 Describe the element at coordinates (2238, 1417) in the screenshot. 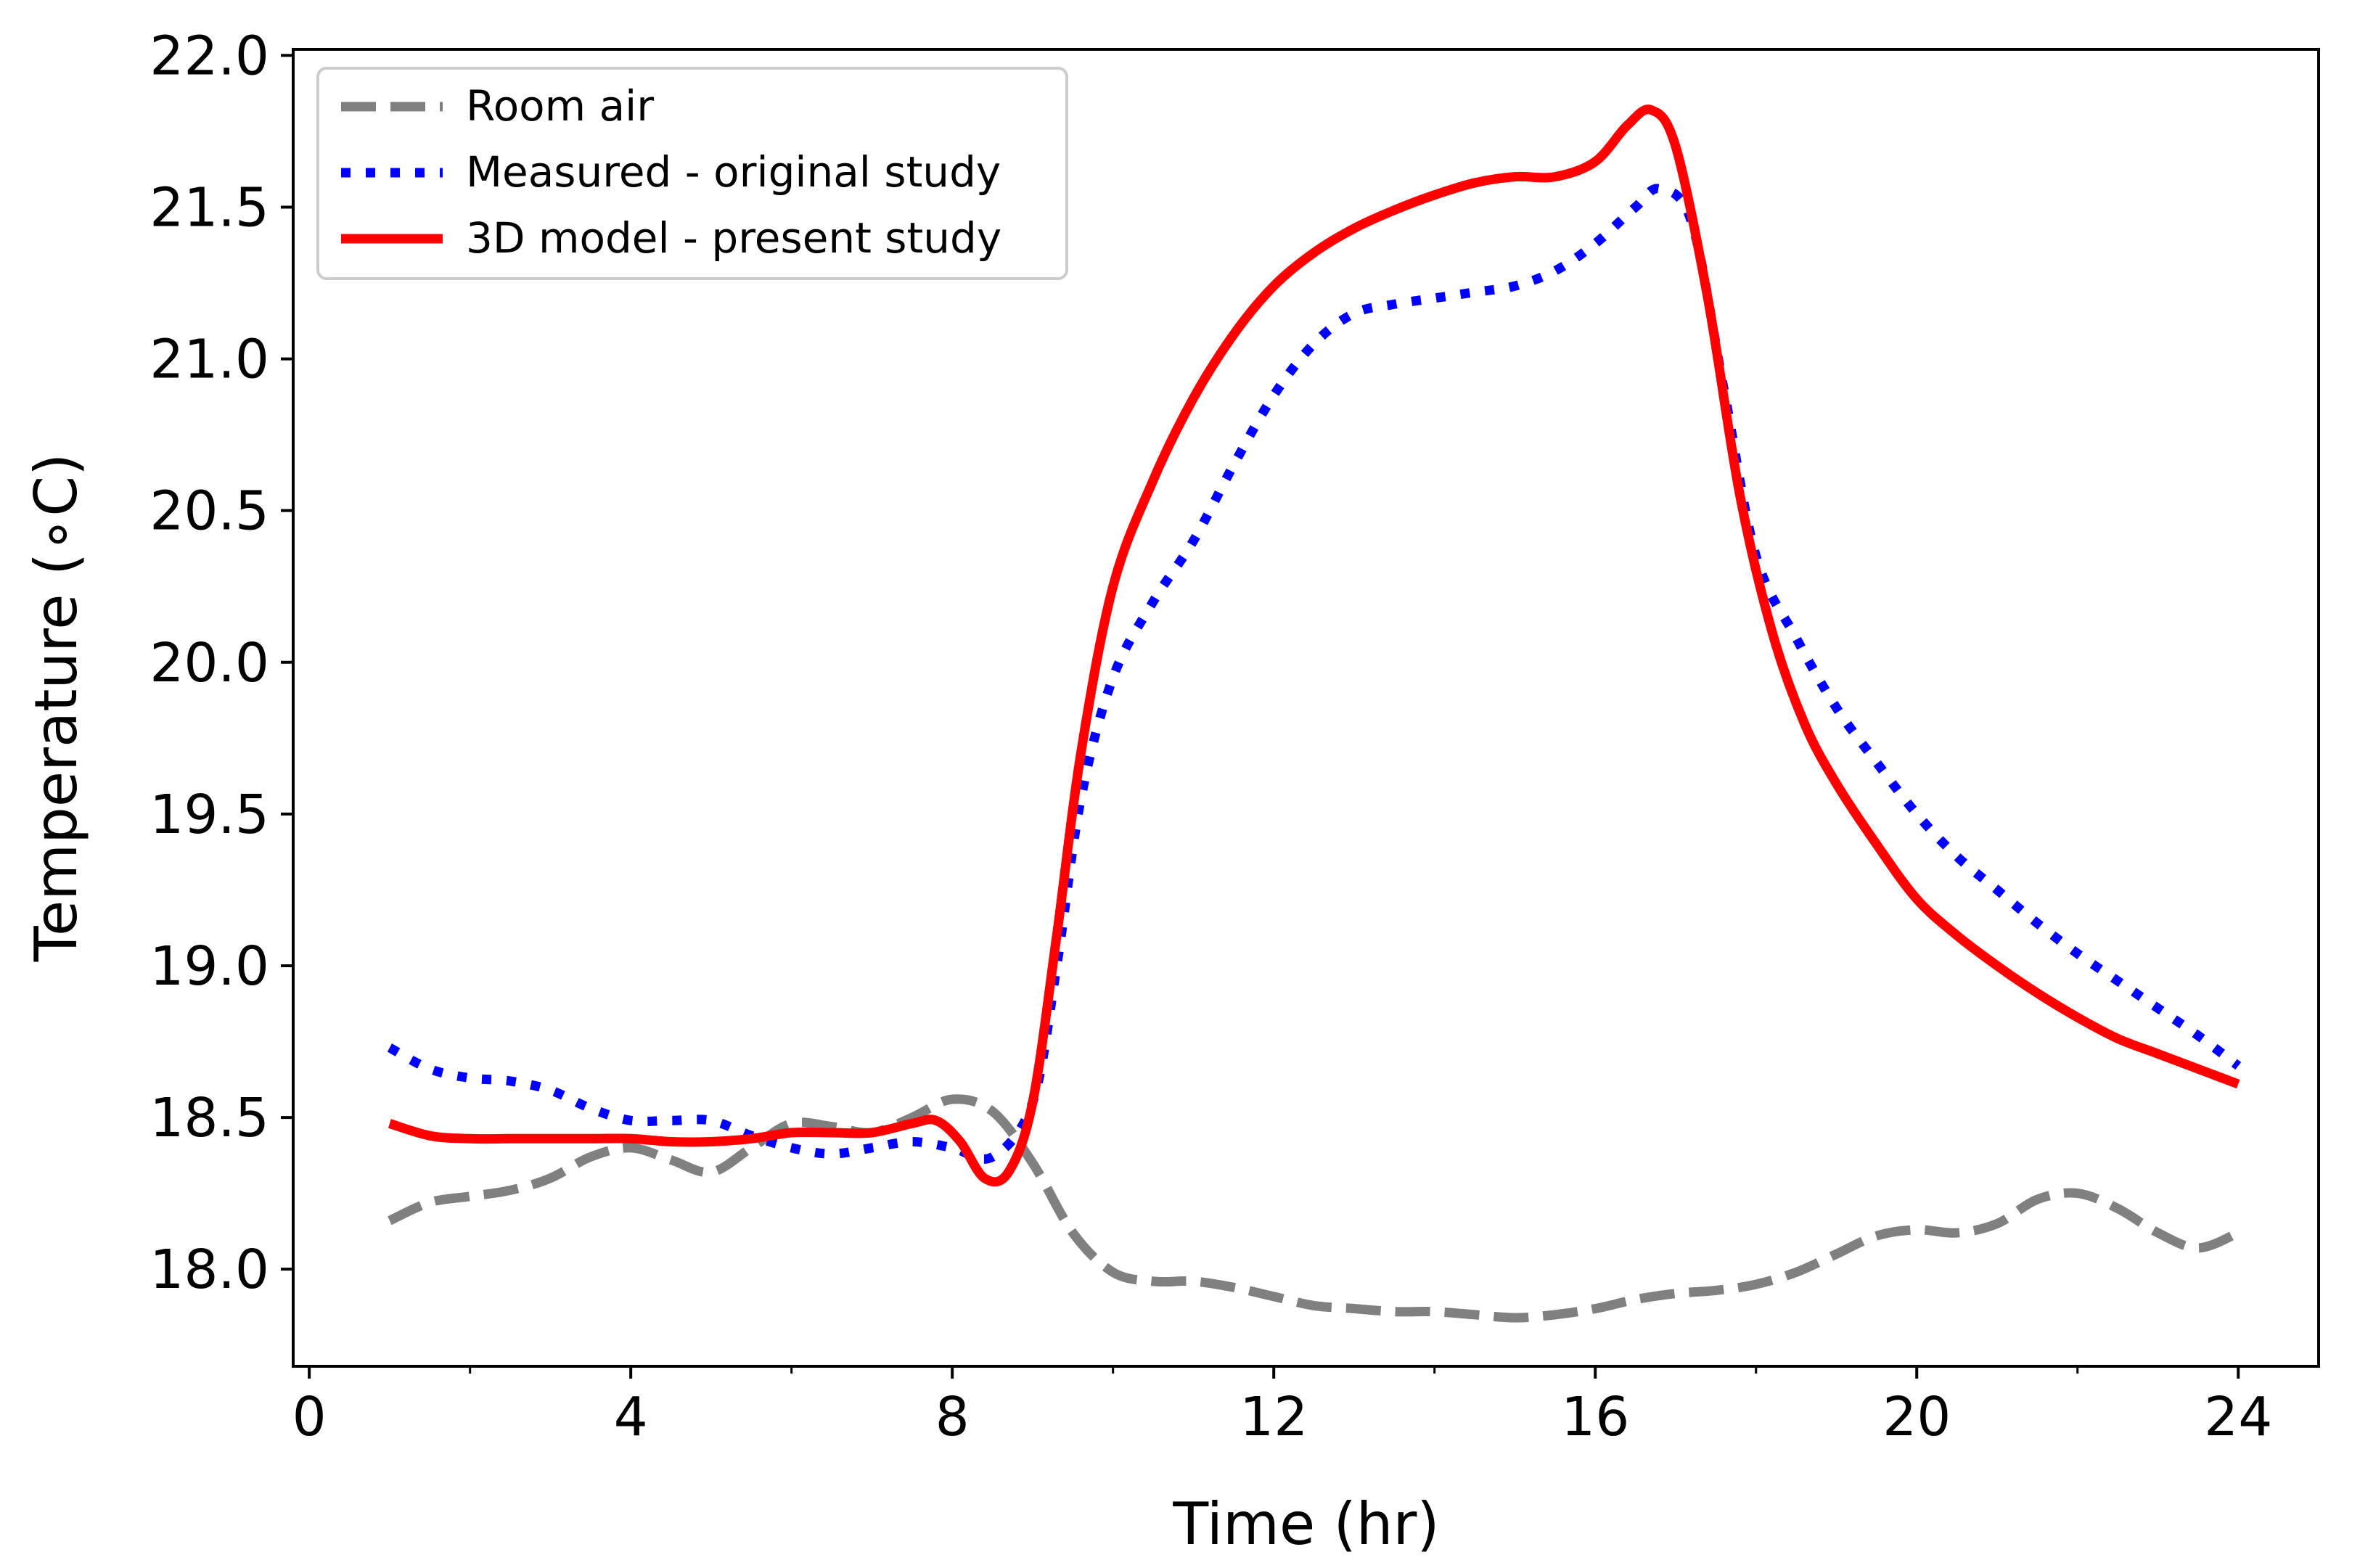

I see `x-tick-label-24: 24` at that location.